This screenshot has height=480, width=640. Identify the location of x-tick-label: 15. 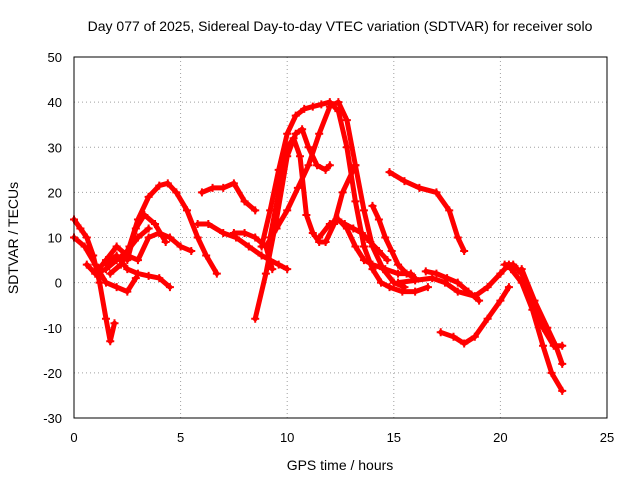
(394, 437).